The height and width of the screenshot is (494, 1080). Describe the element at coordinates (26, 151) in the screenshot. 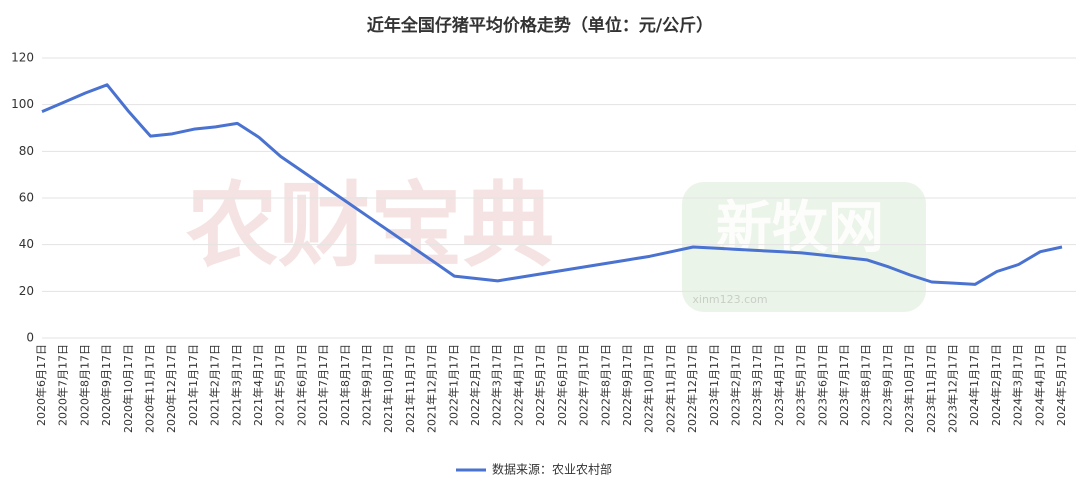

I see `y-tick-label: 80` at that location.